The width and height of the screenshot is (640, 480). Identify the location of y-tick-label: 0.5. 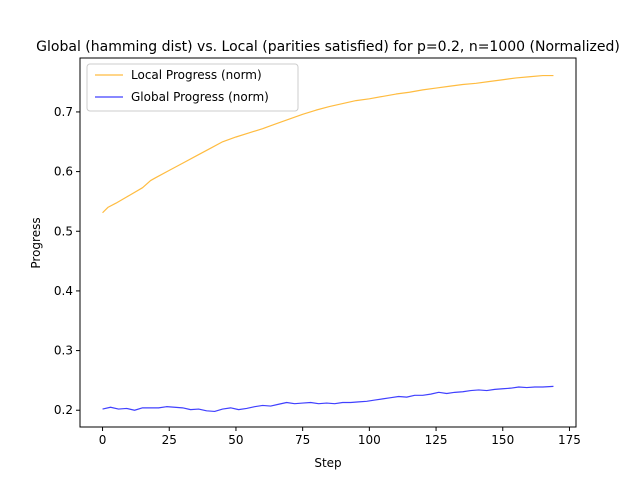
(63, 231).